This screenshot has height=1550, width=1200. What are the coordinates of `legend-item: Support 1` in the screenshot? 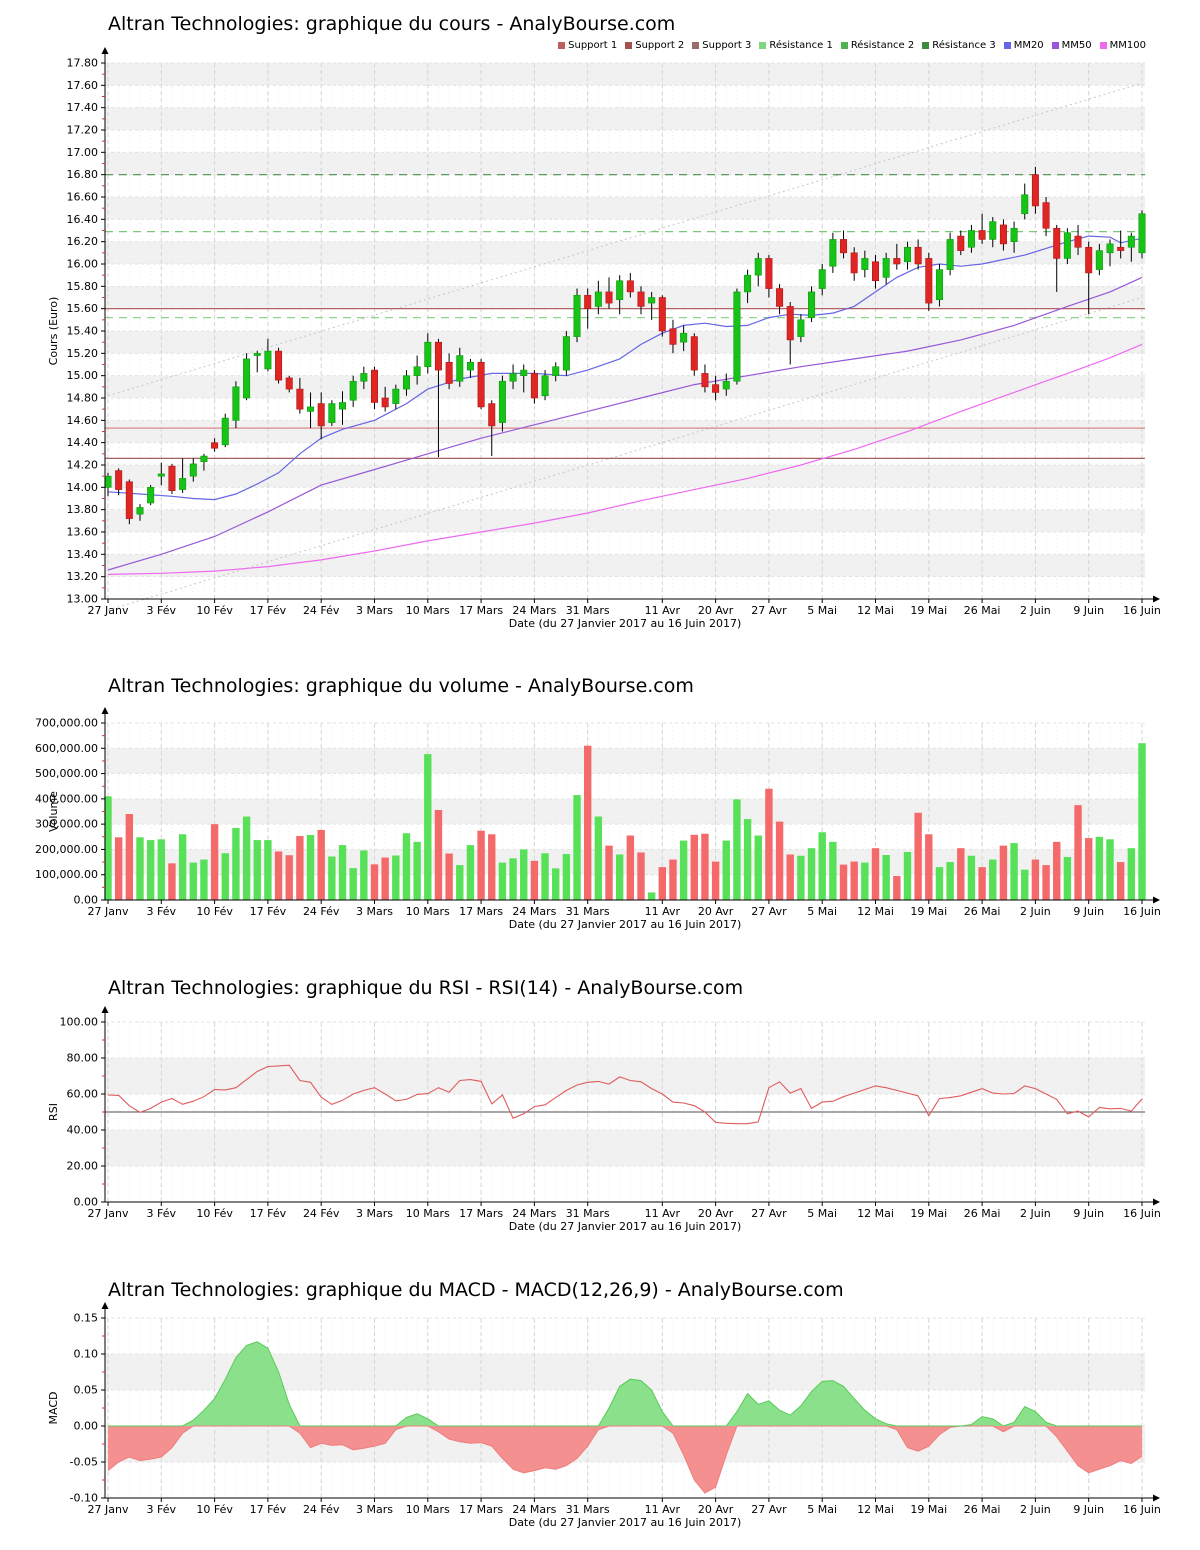 It's located at (587, 45).